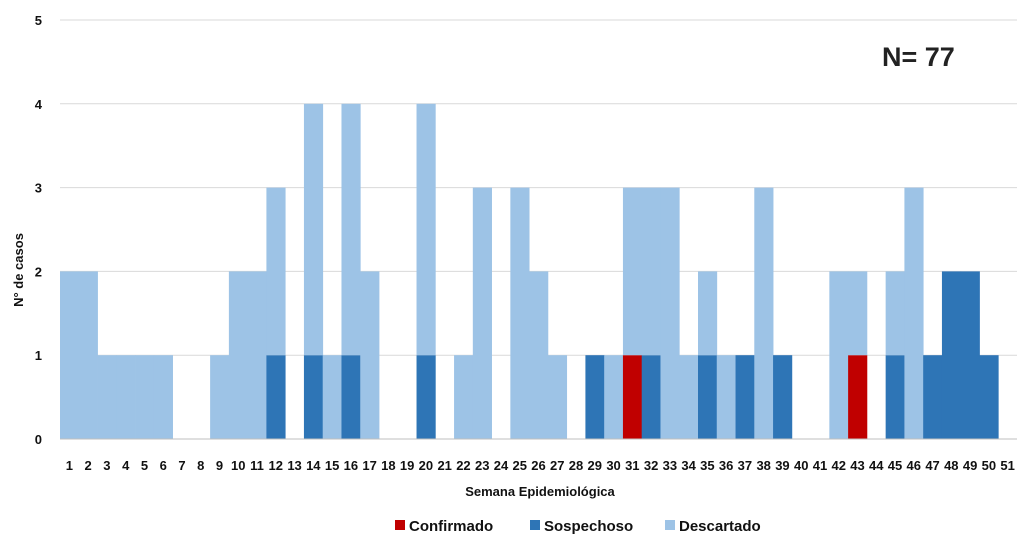 Image resolution: width=1033 pixels, height=536 pixels. What do you see at coordinates (588, 526) in the screenshot?
I see `legend-label-sospechoso: Sospechoso` at bounding box center [588, 526].